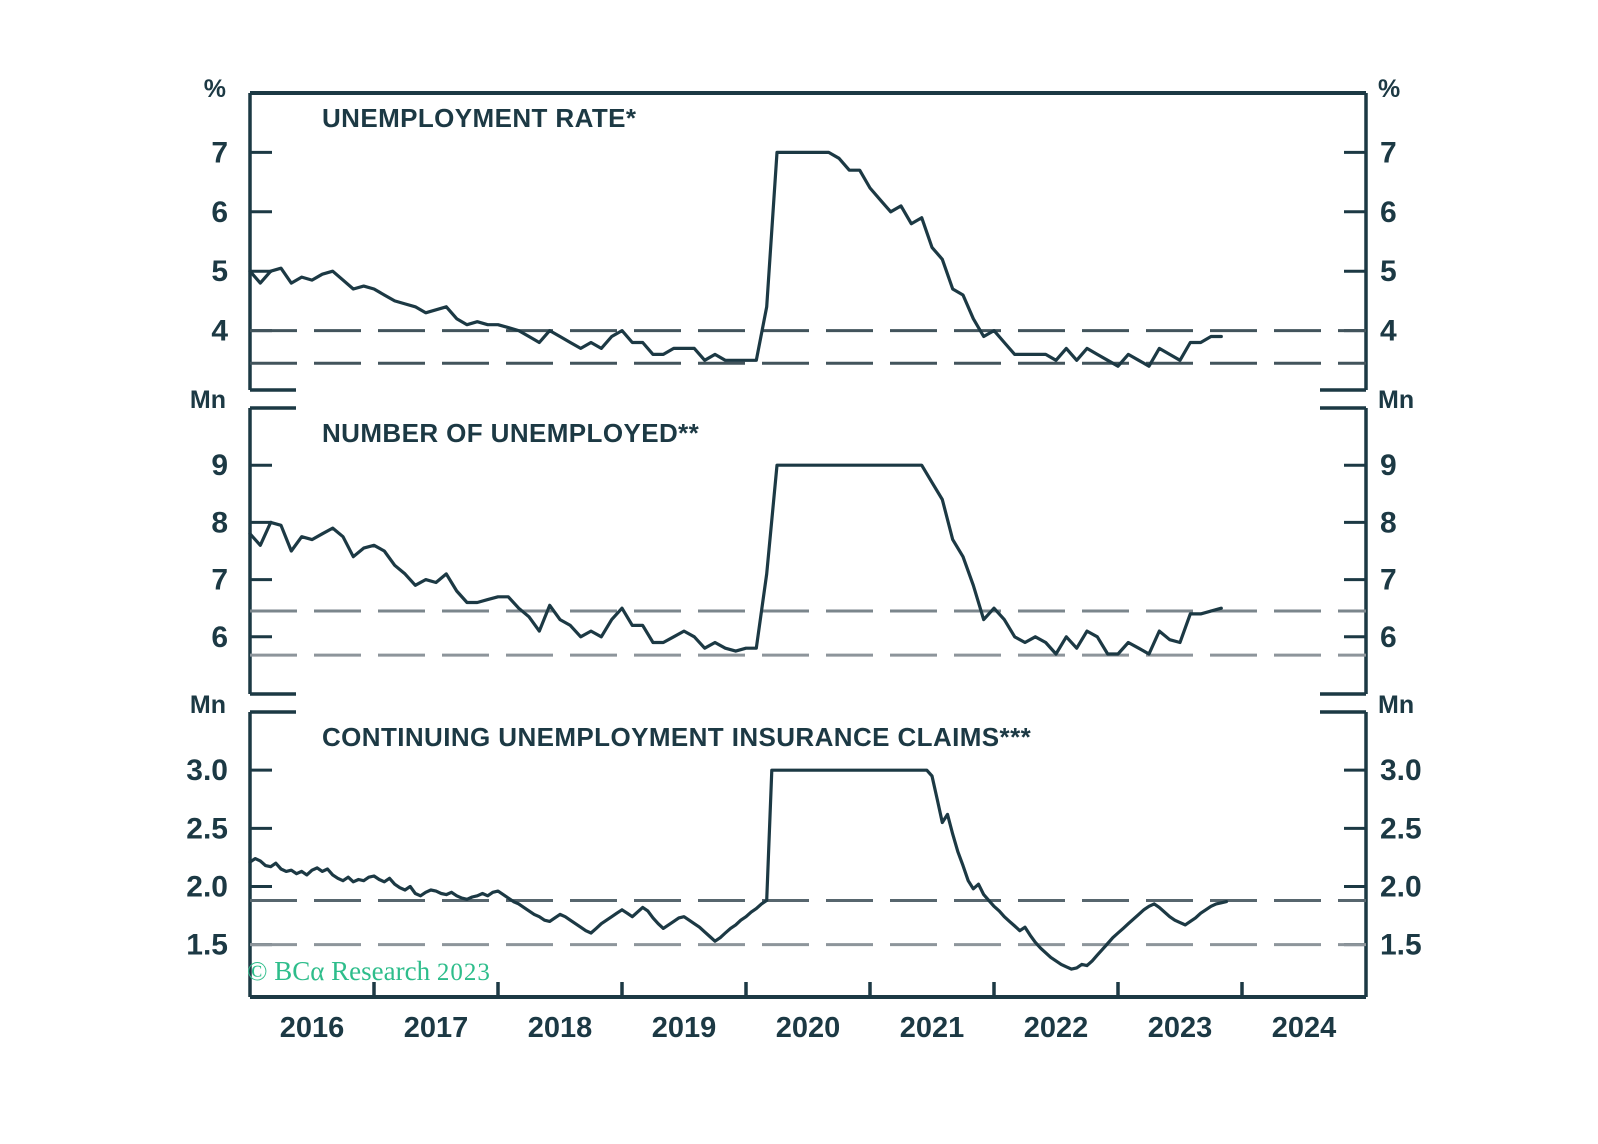 The image size is (1598, 1144). Describe the element at coordinates (684, 1028) in the screenshot. I see `x-tick-label: 2019` at that location.